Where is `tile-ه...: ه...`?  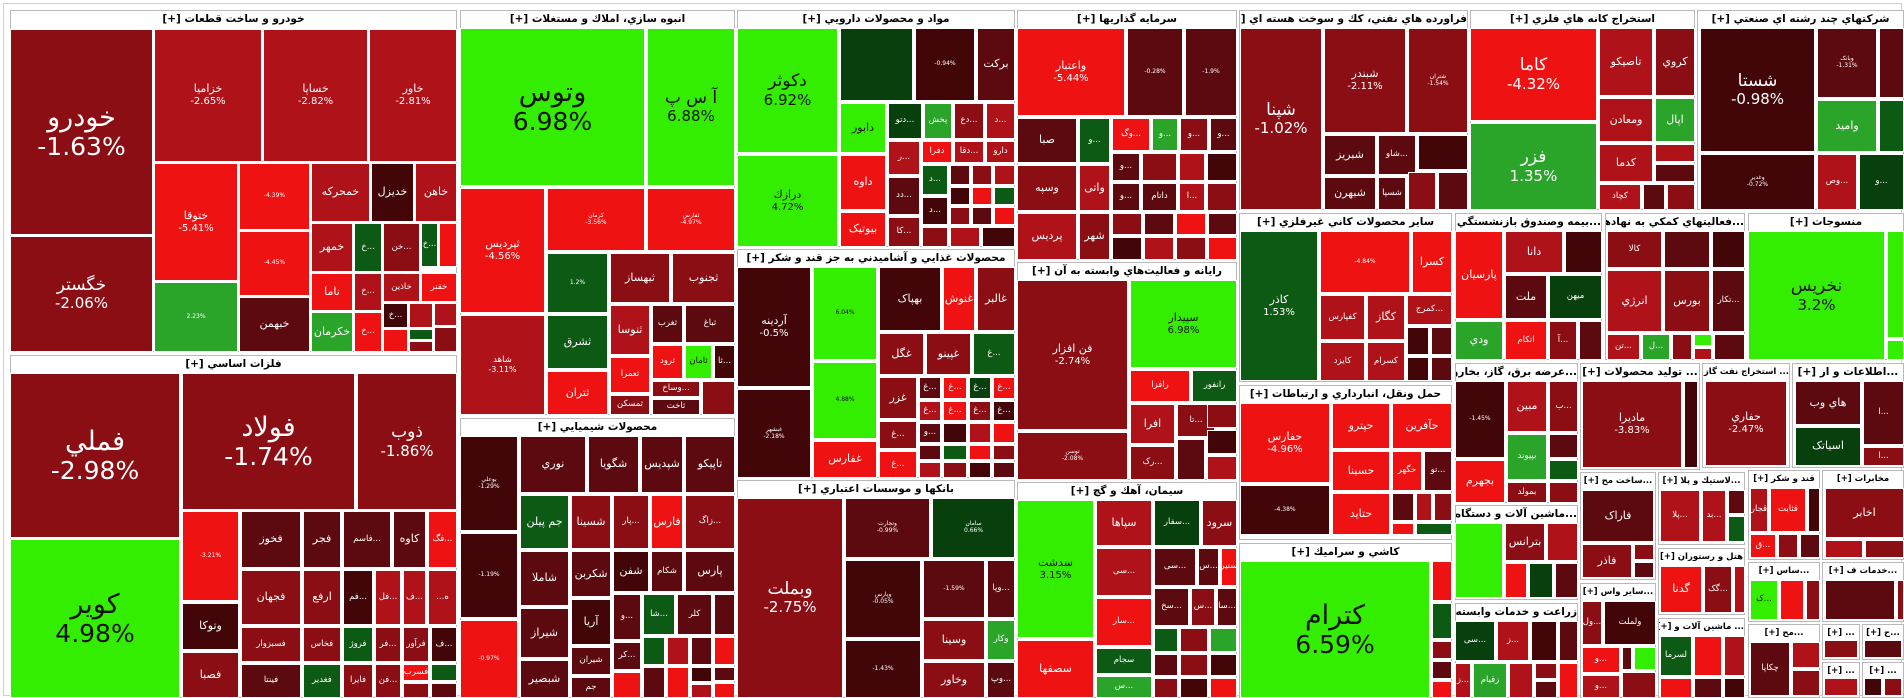 tile-ه...: ه... is located at coordinates (442, 597).